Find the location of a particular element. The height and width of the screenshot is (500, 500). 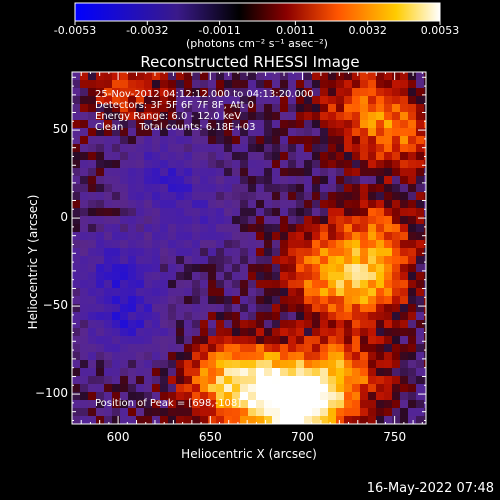

footer-timestamp: 16-May-2022 07:48 is located at coordinates (430, 488).